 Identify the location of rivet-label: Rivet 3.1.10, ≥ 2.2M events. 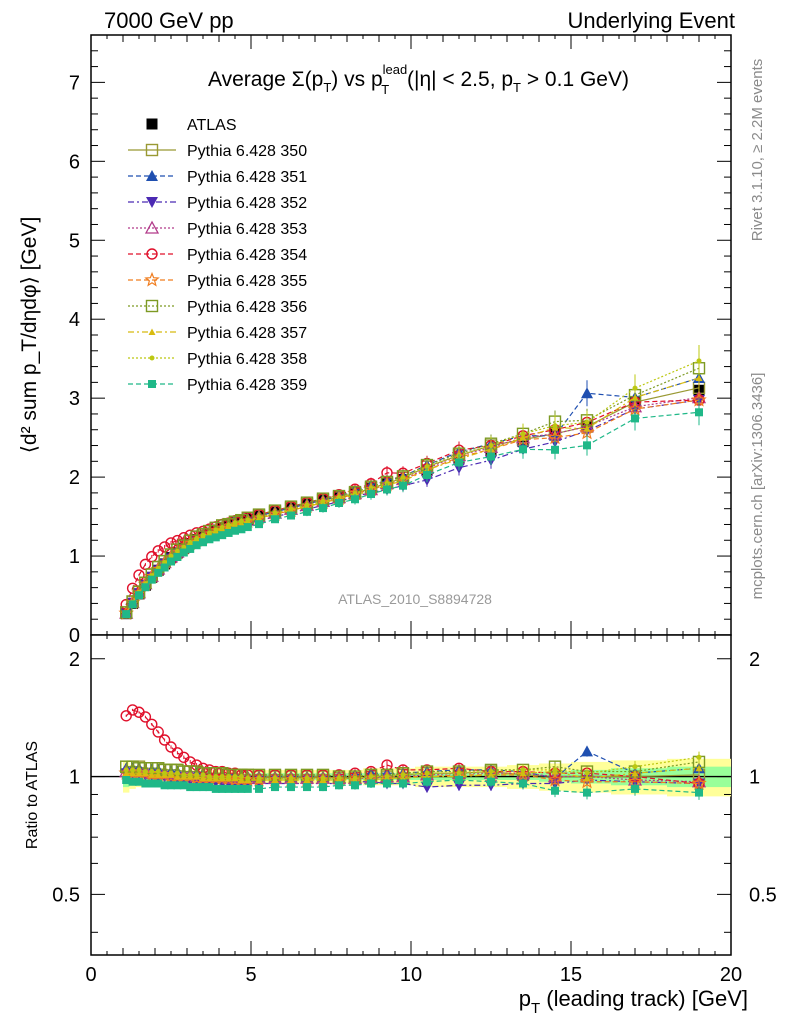
(757, 150).